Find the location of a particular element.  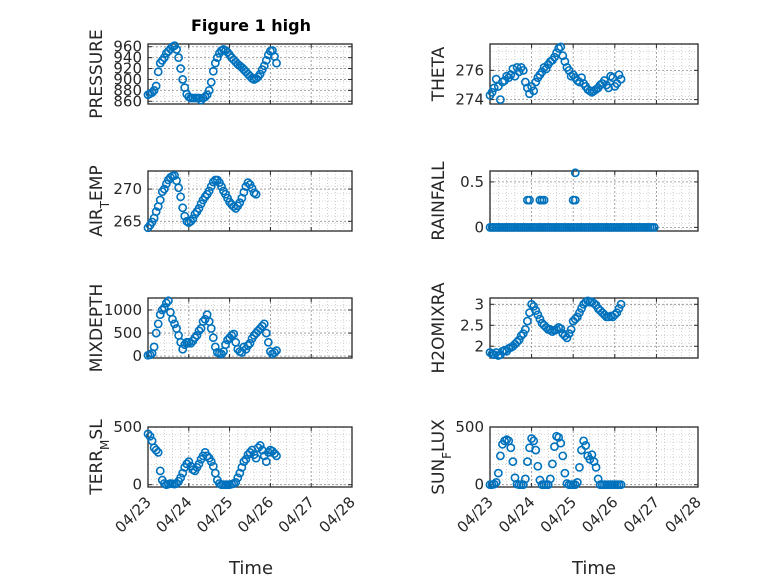

subplot-4: 0 0.5 RAINFALL is located at coordinates (564, 201).